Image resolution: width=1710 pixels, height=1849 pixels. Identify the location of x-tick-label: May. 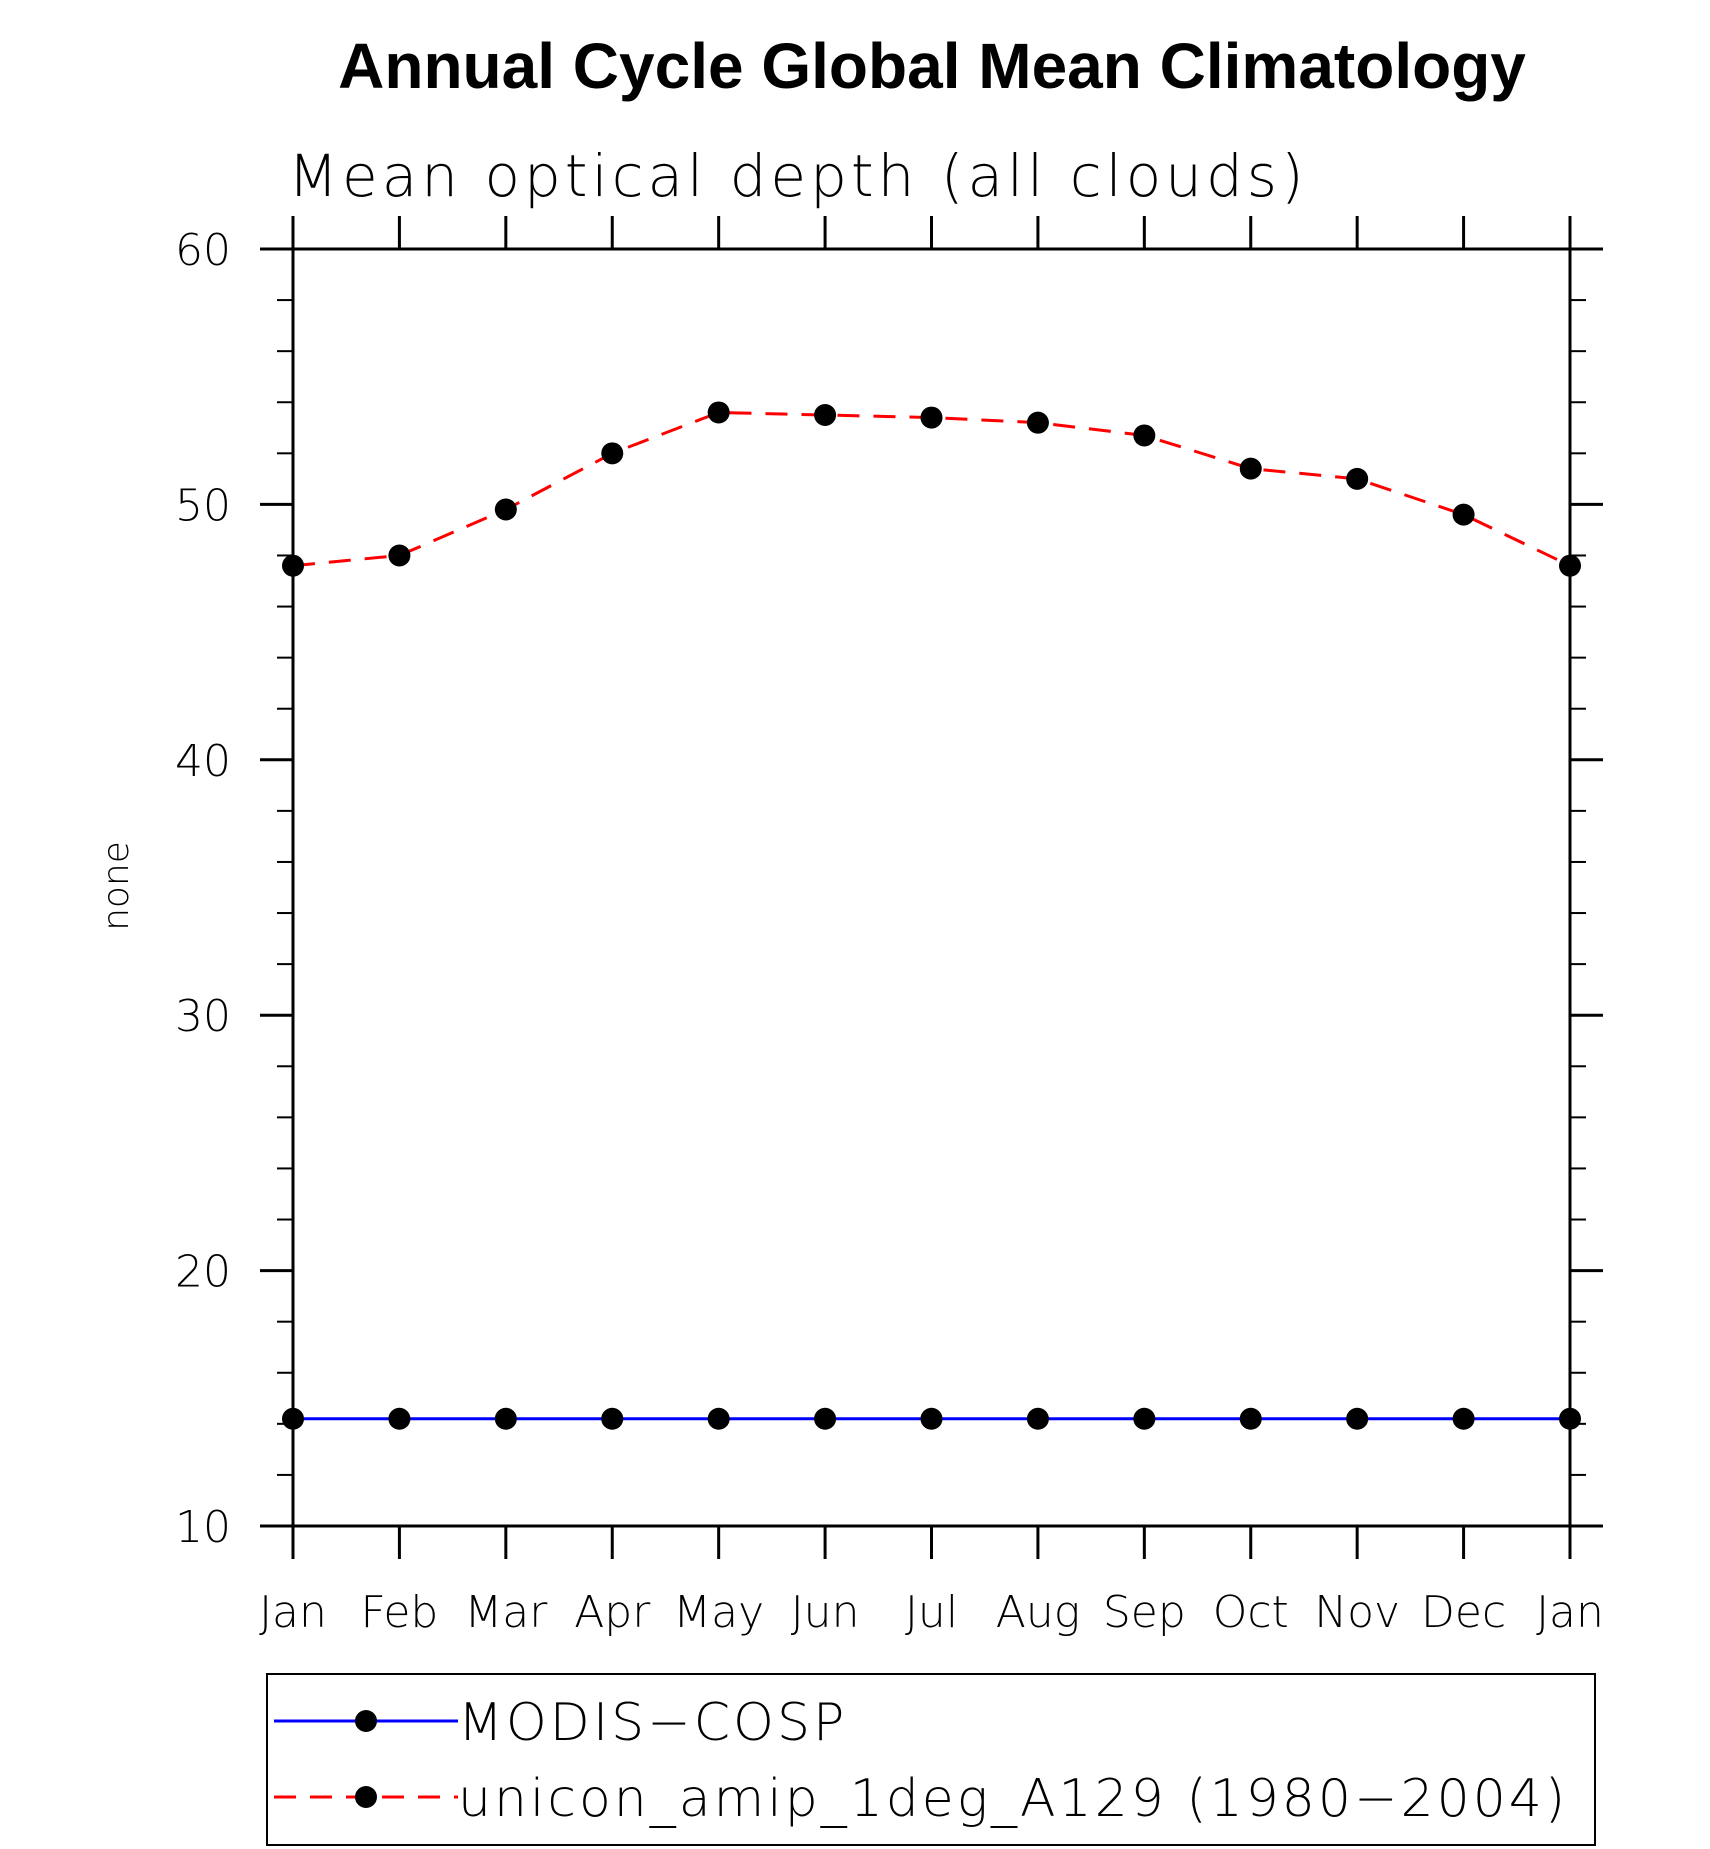
(718, 1612).